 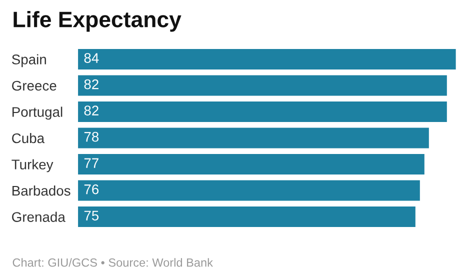 What do you see at coordinates (41, 190) in the screenshot?
I see `y-tick-label: Barbados` at bounding box center [41, 190].